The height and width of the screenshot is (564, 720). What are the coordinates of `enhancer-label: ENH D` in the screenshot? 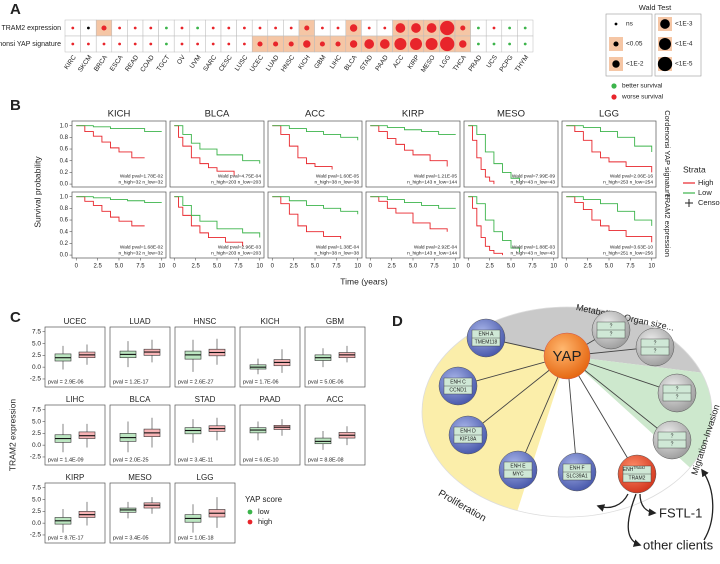 It's located at (468, 431).